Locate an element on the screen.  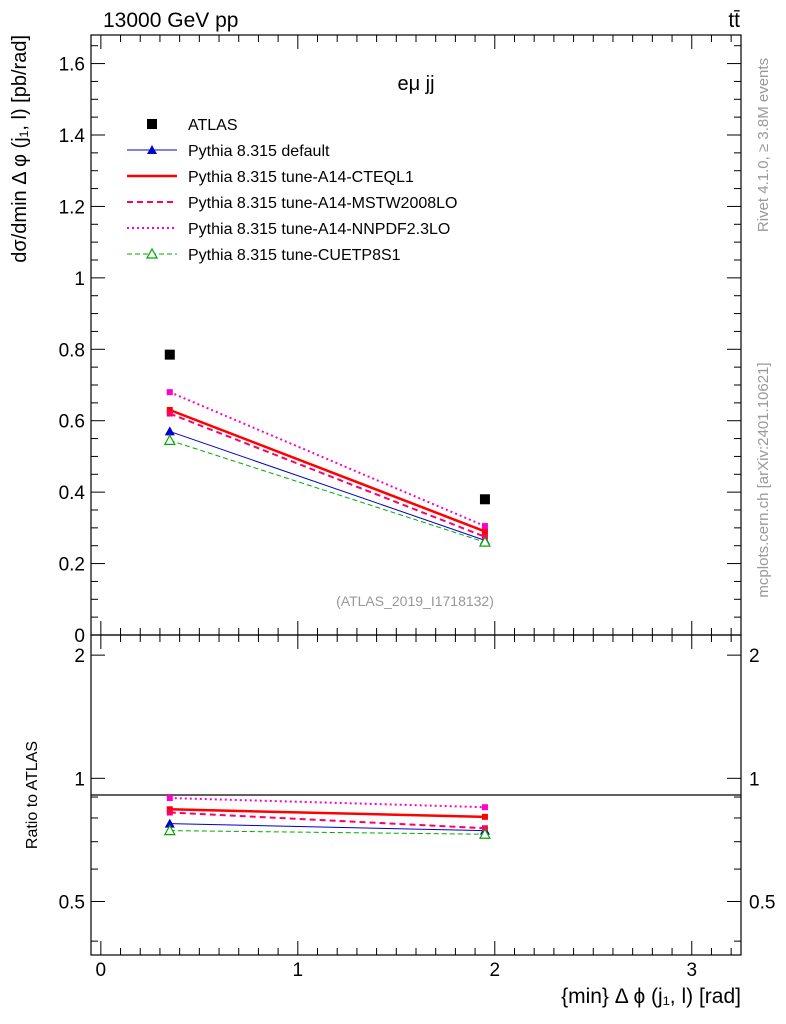
main-title: eμ jj is located at coordinates (415, 84).